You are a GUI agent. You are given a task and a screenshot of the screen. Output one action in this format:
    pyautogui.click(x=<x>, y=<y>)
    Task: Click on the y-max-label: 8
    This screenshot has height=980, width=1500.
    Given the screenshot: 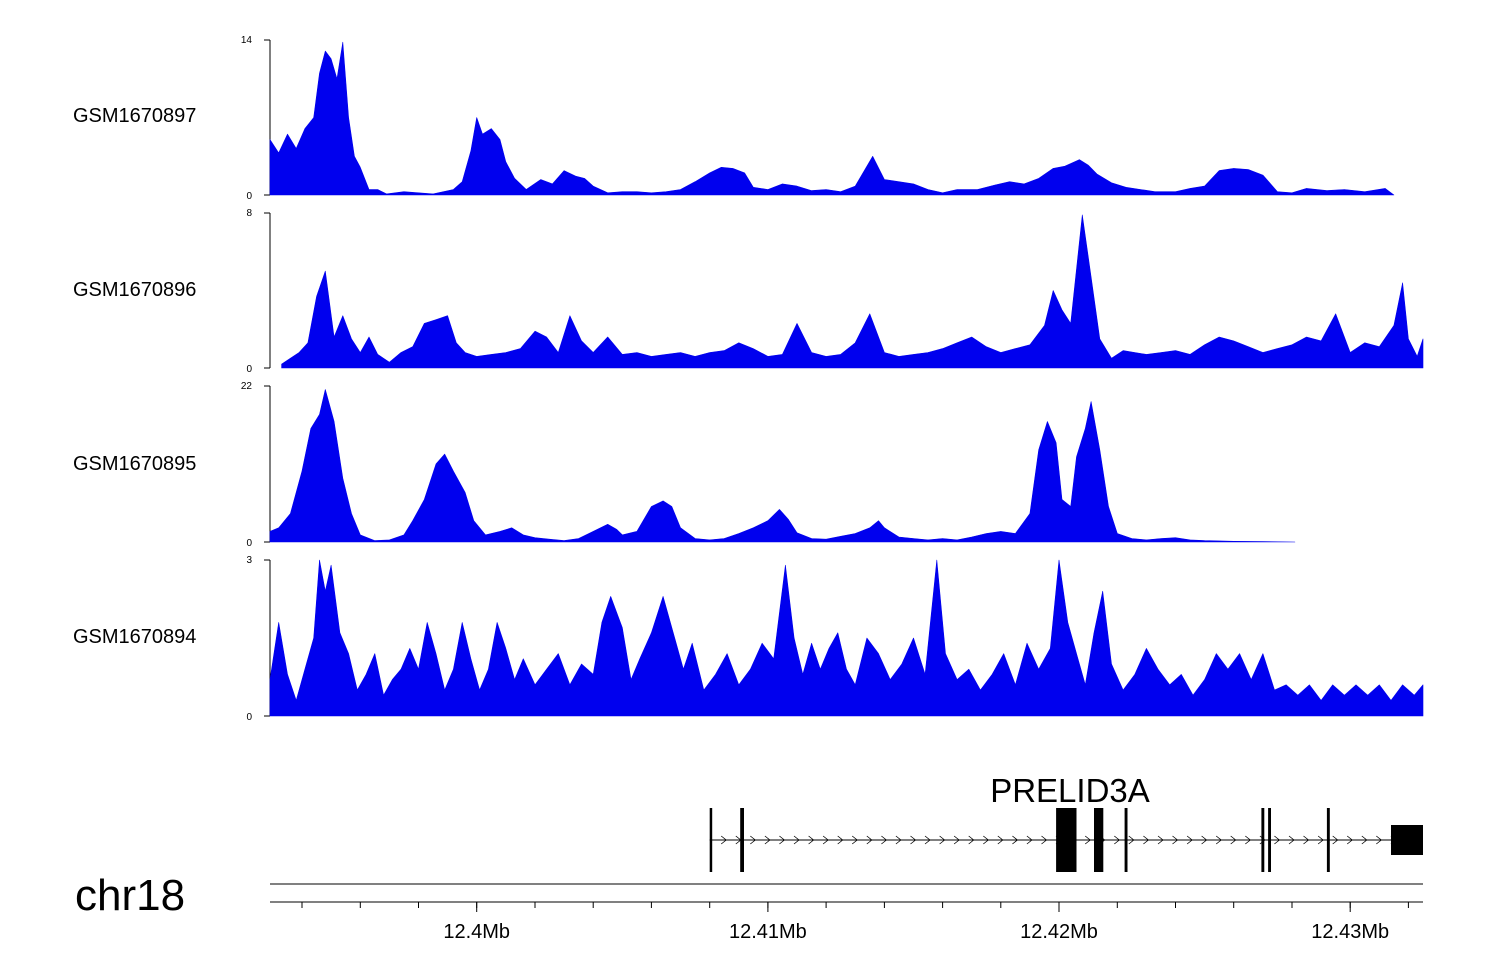 What is the action you would take?
    pyautogui.click(x=249, y=213)
    